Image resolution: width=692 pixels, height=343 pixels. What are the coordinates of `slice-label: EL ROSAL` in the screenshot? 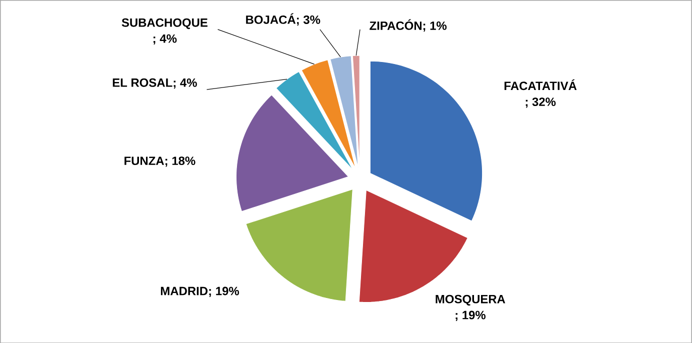 It's located at (142, 82).